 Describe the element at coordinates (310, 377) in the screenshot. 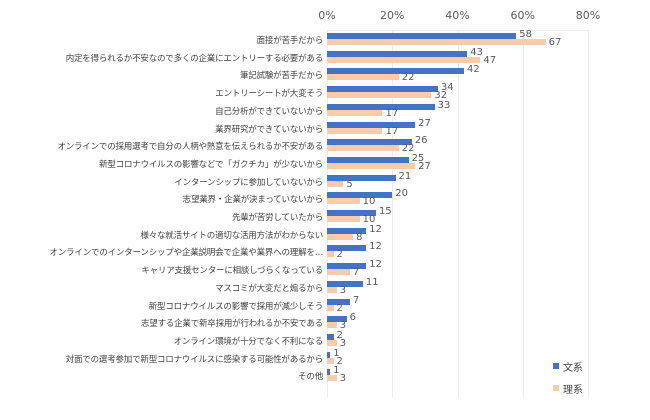

I see `category-label: その他` at that location.